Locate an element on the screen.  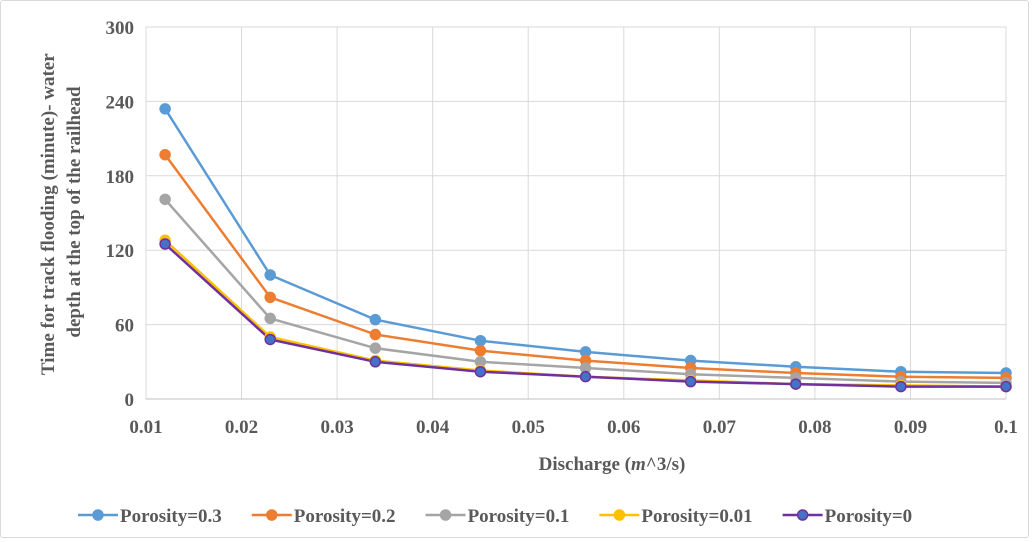
legend-label: Porosity=0 is located at coordinates (869, 516).